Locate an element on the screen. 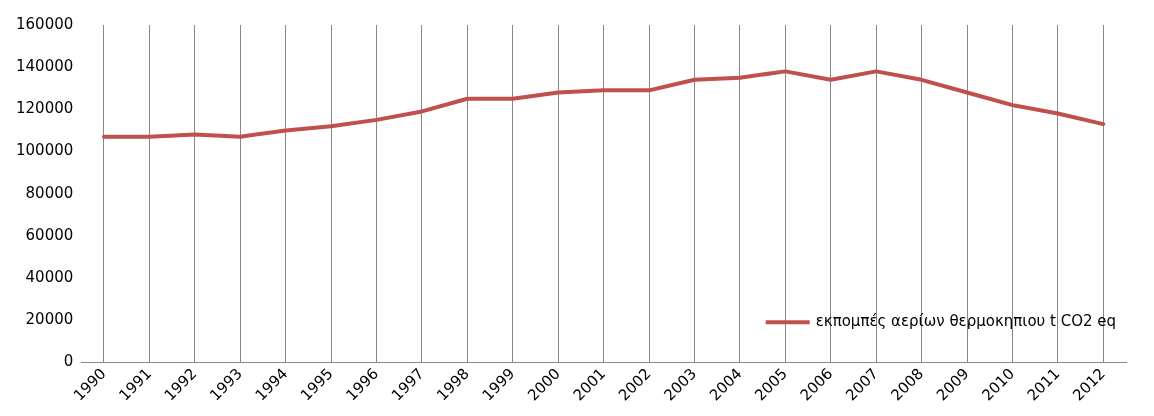  y-tick-label: 100000 is located at coordinates (45, 150).